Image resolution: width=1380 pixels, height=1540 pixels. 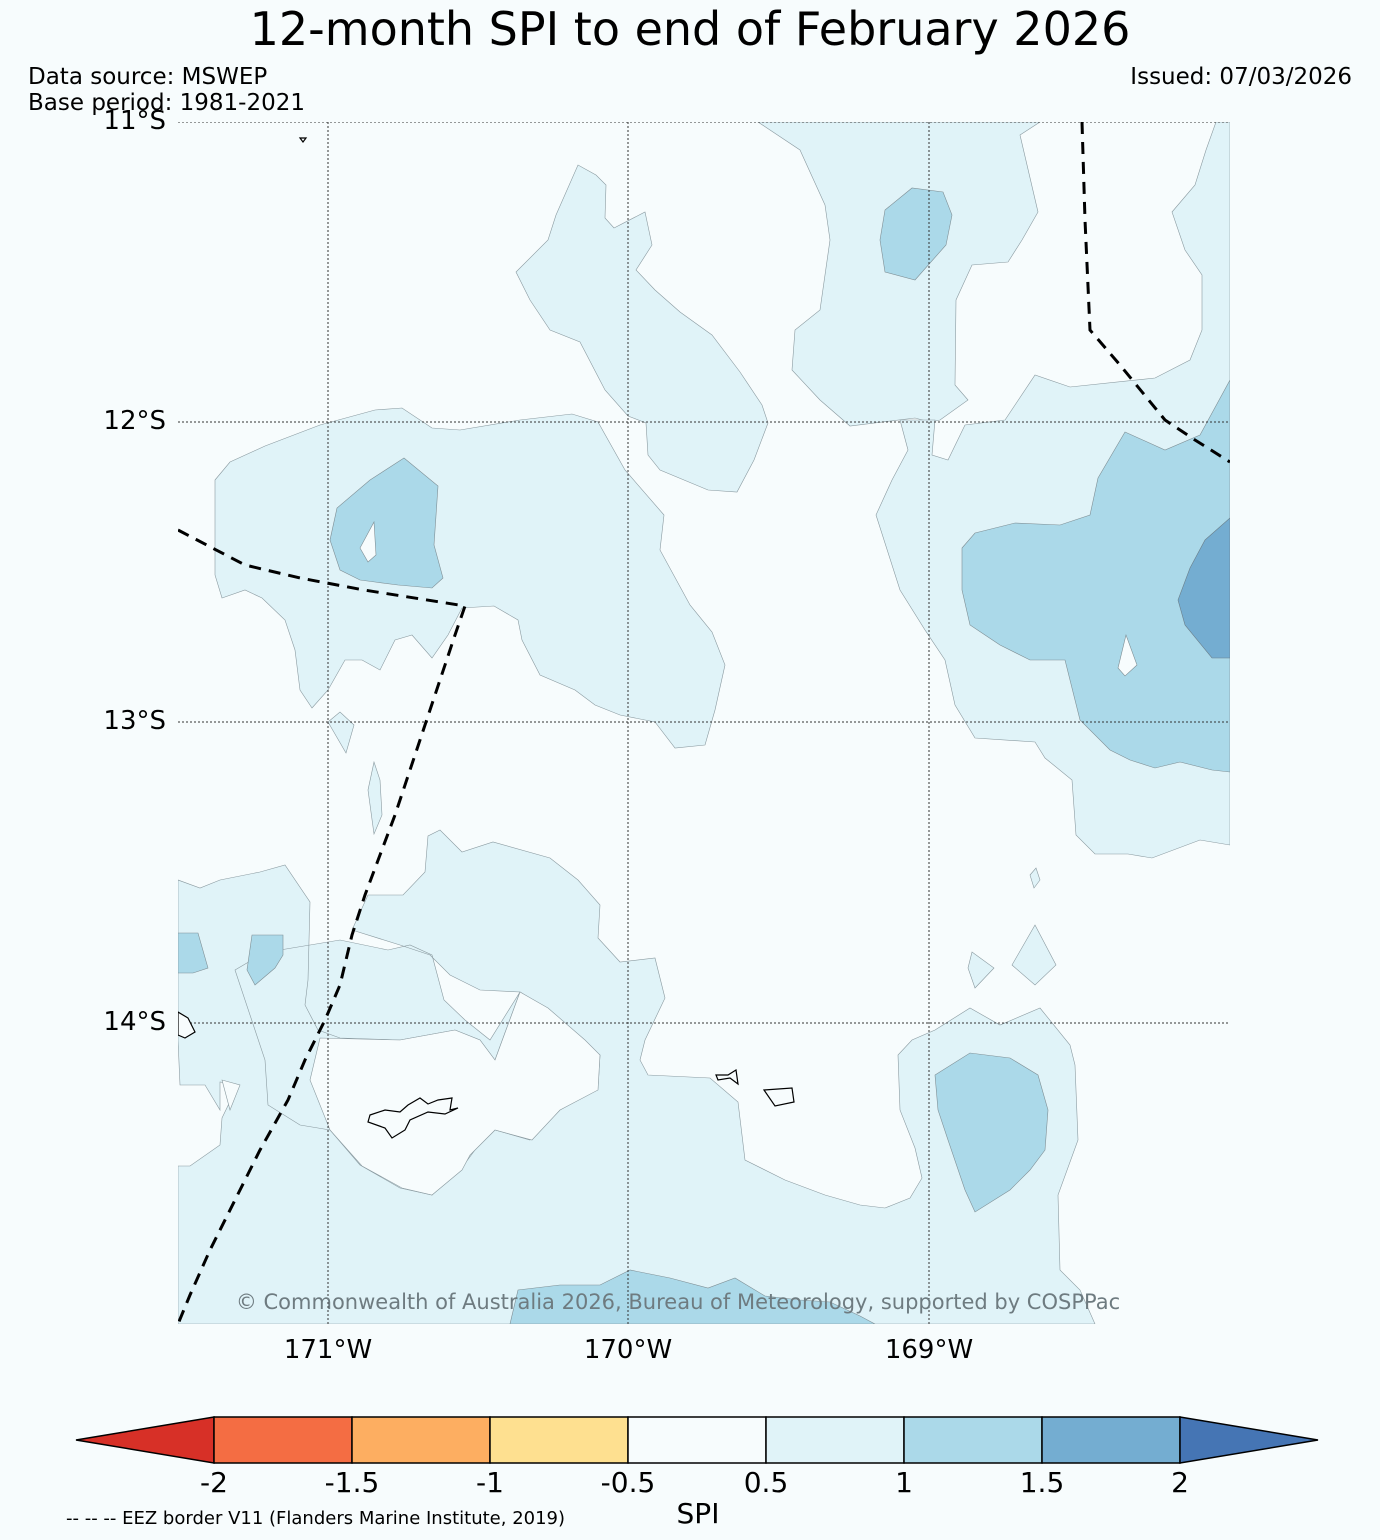 What do you see at coordinates (991, 1132) in the screenshot?
I see `contour-south-east` at bounding box center [991, 1132].